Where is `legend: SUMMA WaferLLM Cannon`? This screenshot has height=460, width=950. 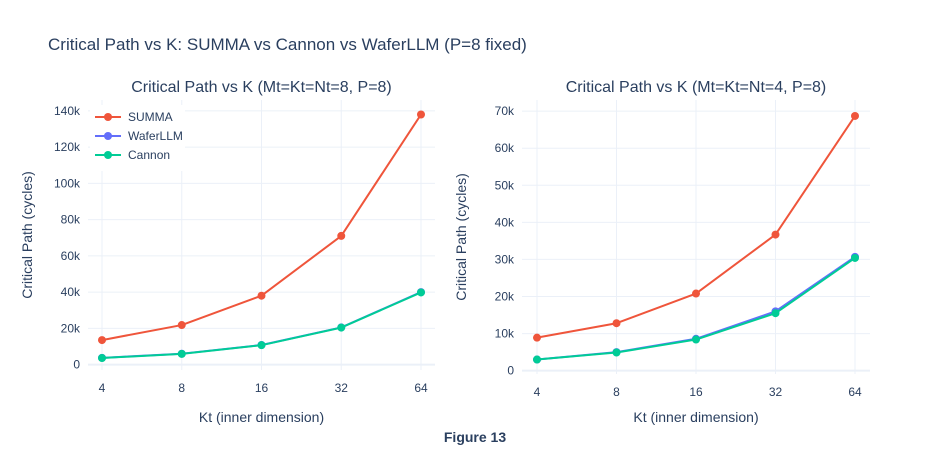 legend: SUMMA WaferLLM Cannon is located at coordinates (137, 138).